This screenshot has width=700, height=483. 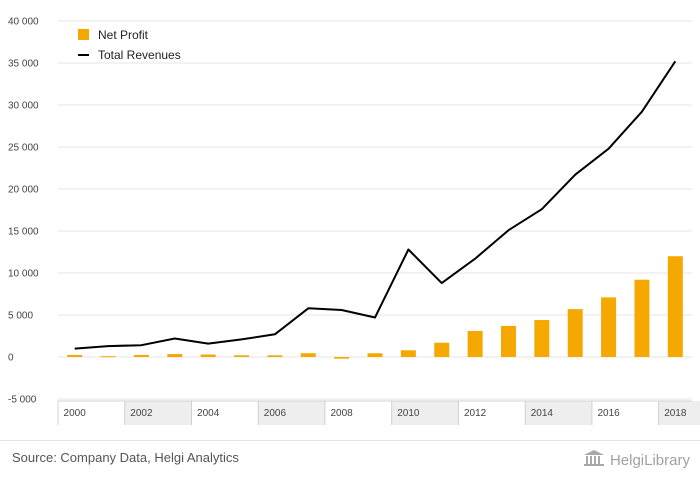 What do you see at coordinates (139, 55) in the screenshot?
I see `legend-label-total-revenues: Total Revenues` at bounding box center [139, 55].